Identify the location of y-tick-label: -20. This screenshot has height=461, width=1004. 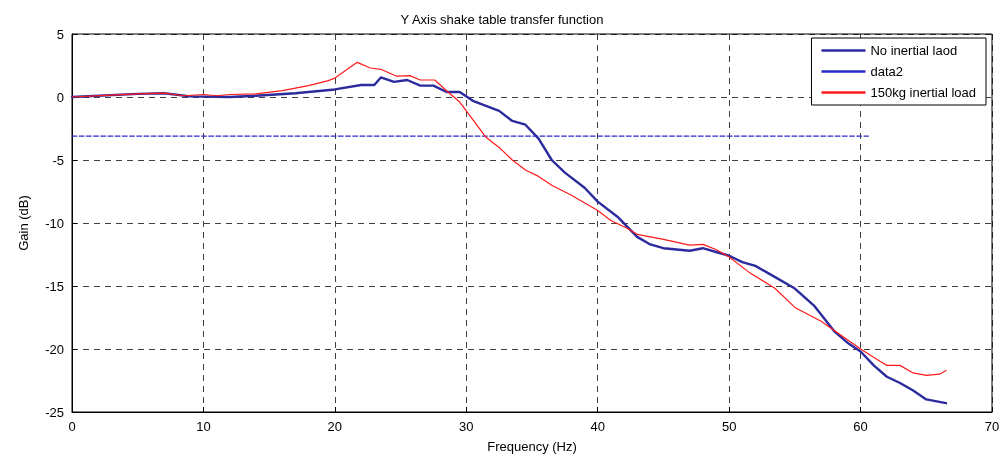
(54, 349).